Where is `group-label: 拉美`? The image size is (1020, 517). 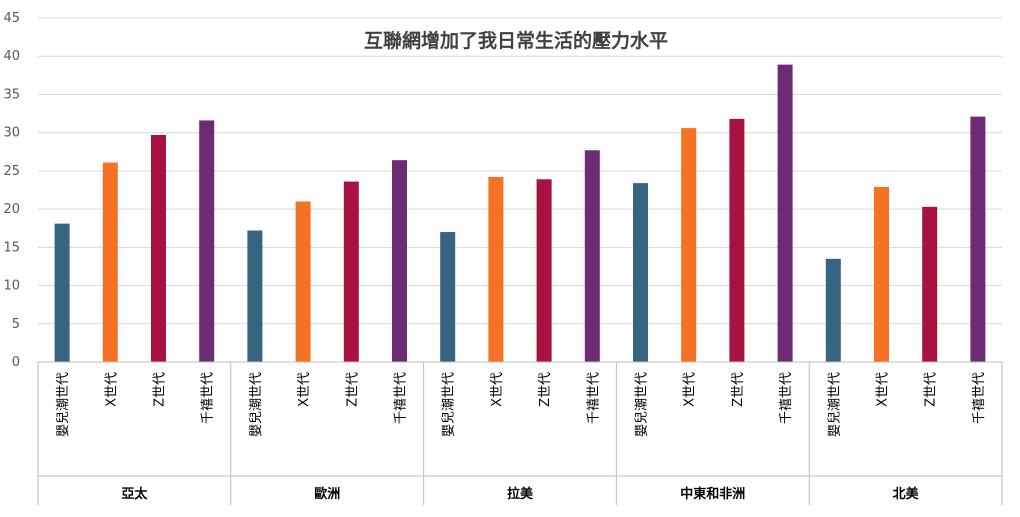
group-label: 拉美 is located at coordinates (520, 494).